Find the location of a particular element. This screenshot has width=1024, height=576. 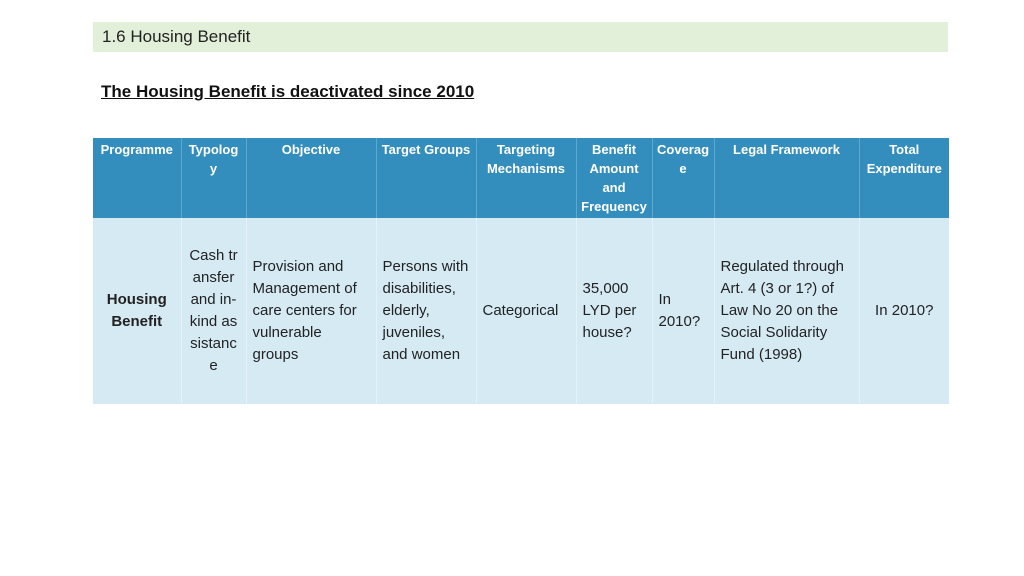

header-total-expenditure: Total Expenditure is located at coordinates (904, 178).